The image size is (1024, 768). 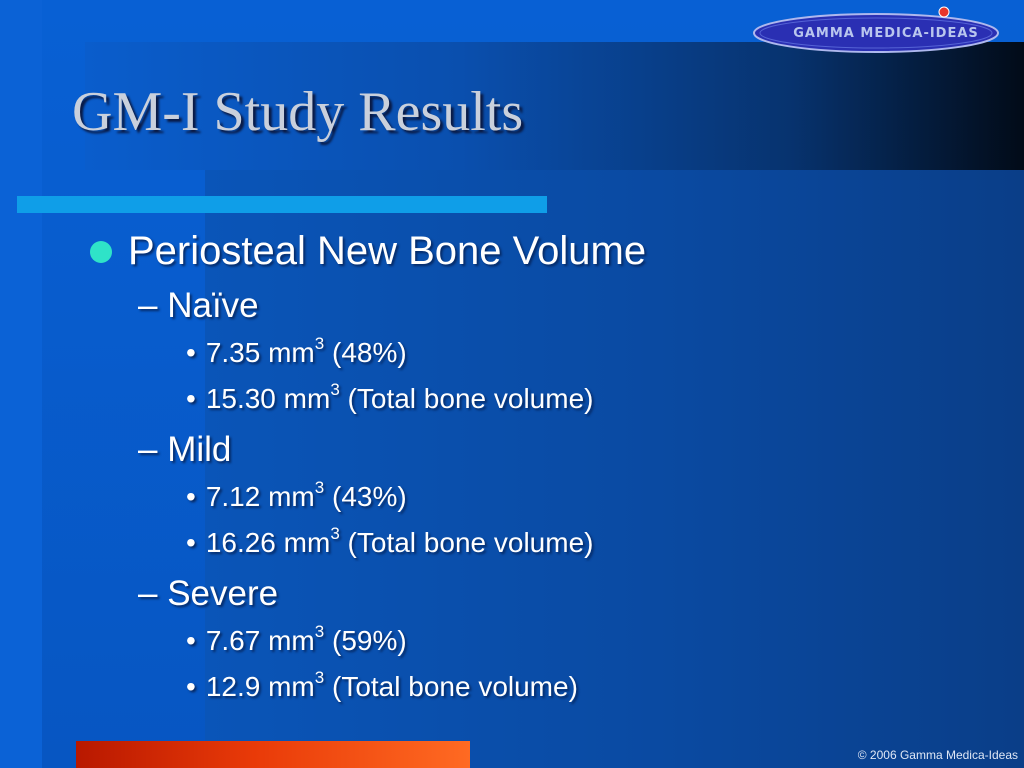 I want to click on slide-title: GM-I Study Results, so click(x=298, y=112).